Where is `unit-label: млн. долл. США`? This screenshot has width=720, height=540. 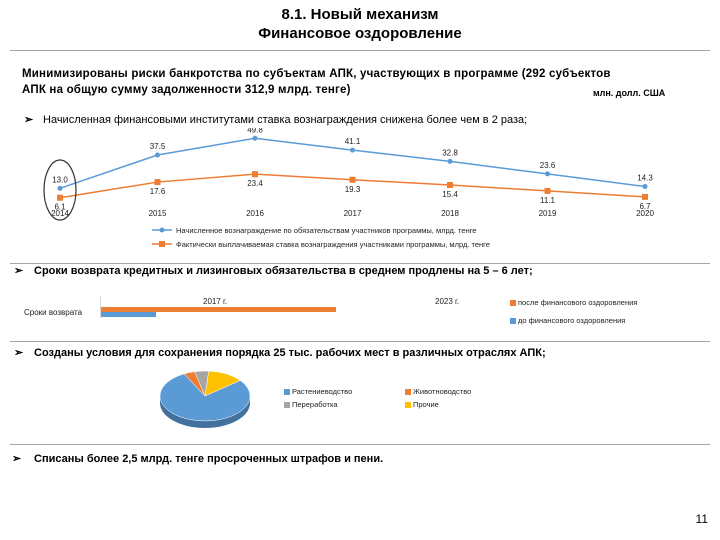 unit-label: млн. долл. США is located at coordinates (629, 93).